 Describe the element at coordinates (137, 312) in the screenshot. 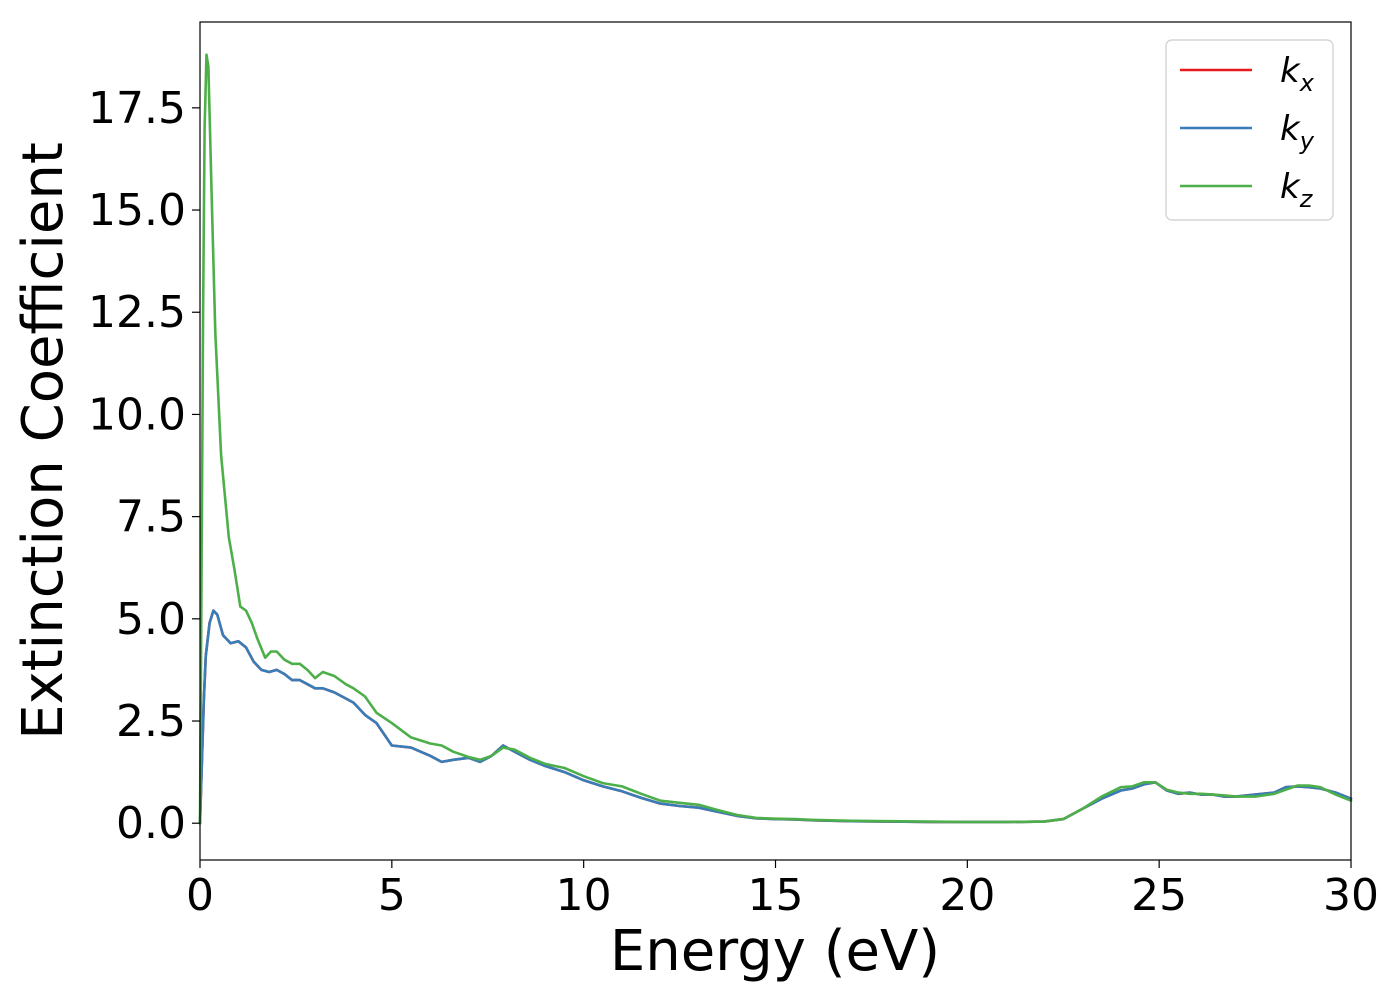

I see `y-tick-label: 12.5` at that location.